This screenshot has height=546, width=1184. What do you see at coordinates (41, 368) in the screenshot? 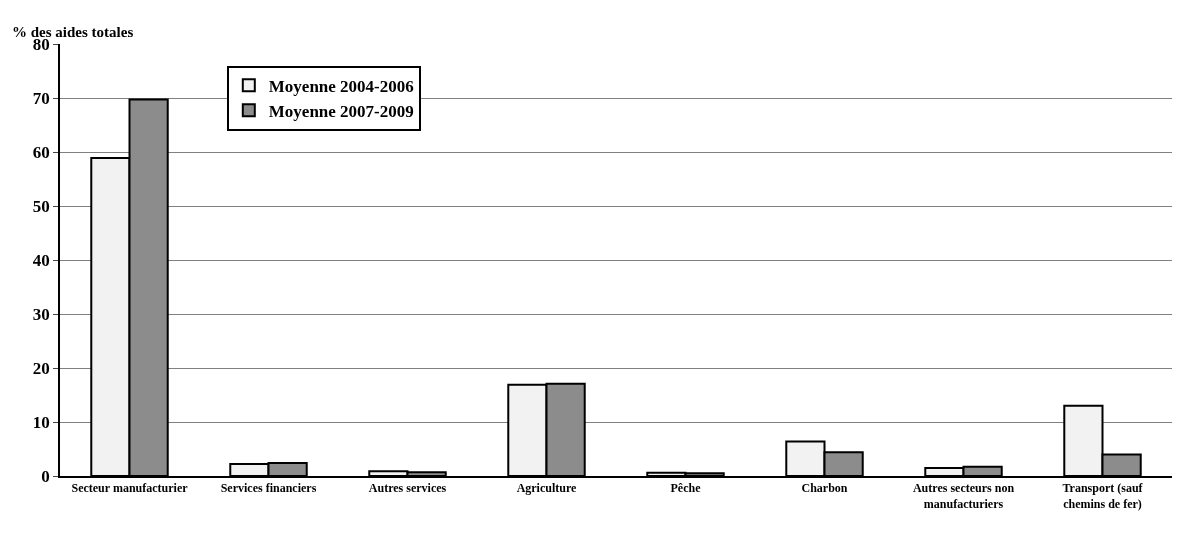
I see `y-tick-label: 20` at bounding box center [41, 368].